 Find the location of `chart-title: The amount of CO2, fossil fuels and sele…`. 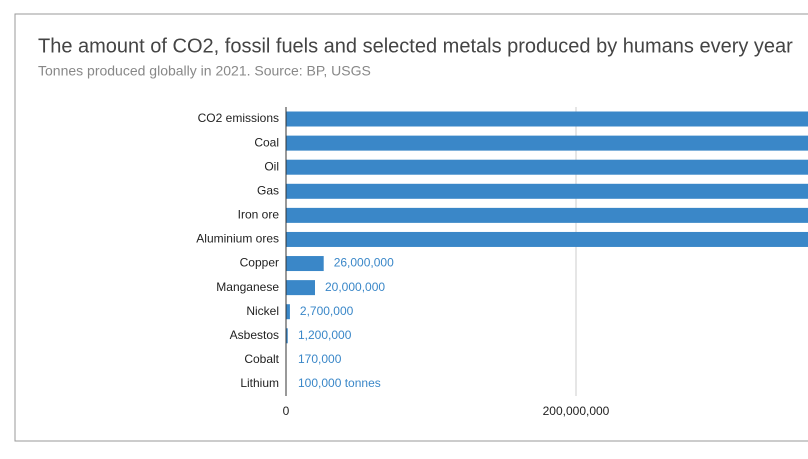

chart-title: The amount of CO2, fossil fuels and sele… is located at coordinates (415, 46).